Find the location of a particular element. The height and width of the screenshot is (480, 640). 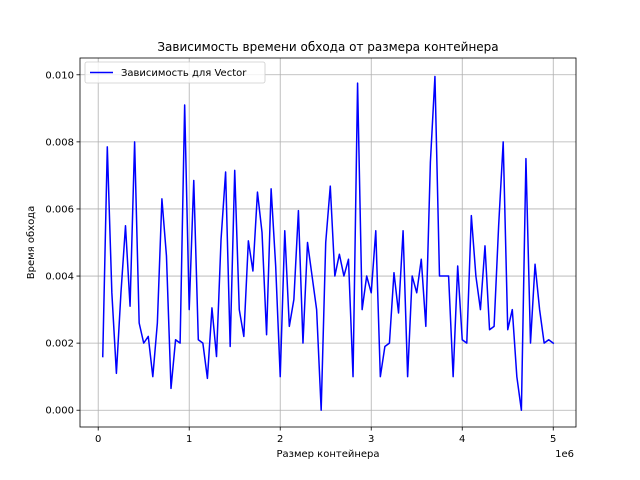

y-tick-label: 0.004 is located at coordinates (59, 277).